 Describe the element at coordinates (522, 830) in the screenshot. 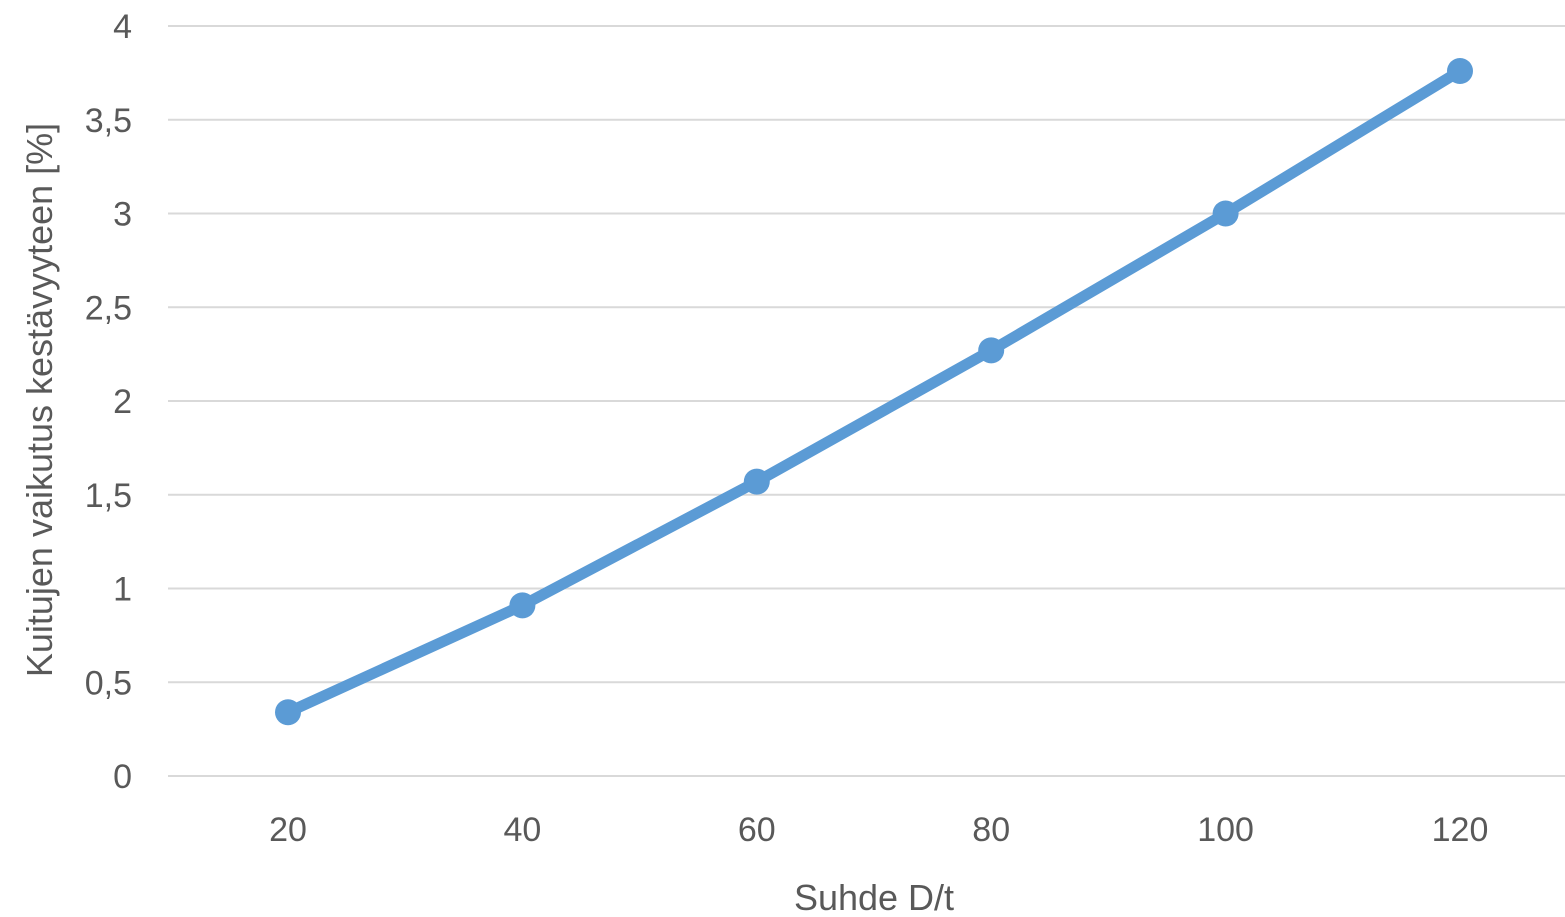

I see `x-tick-label: 40` at that location.